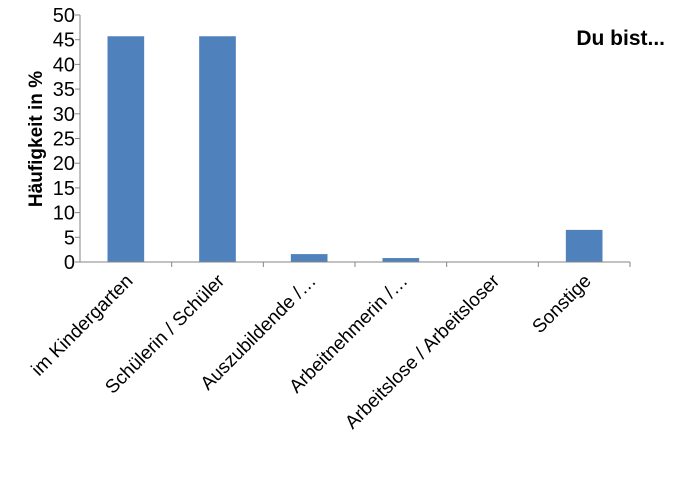 The height and width of the screenshot is (491, 680). What do you see at coordinates (562, 304) in the screenshot?
I see `x-category-label: Sonstige` at bounding box center [562, 304].